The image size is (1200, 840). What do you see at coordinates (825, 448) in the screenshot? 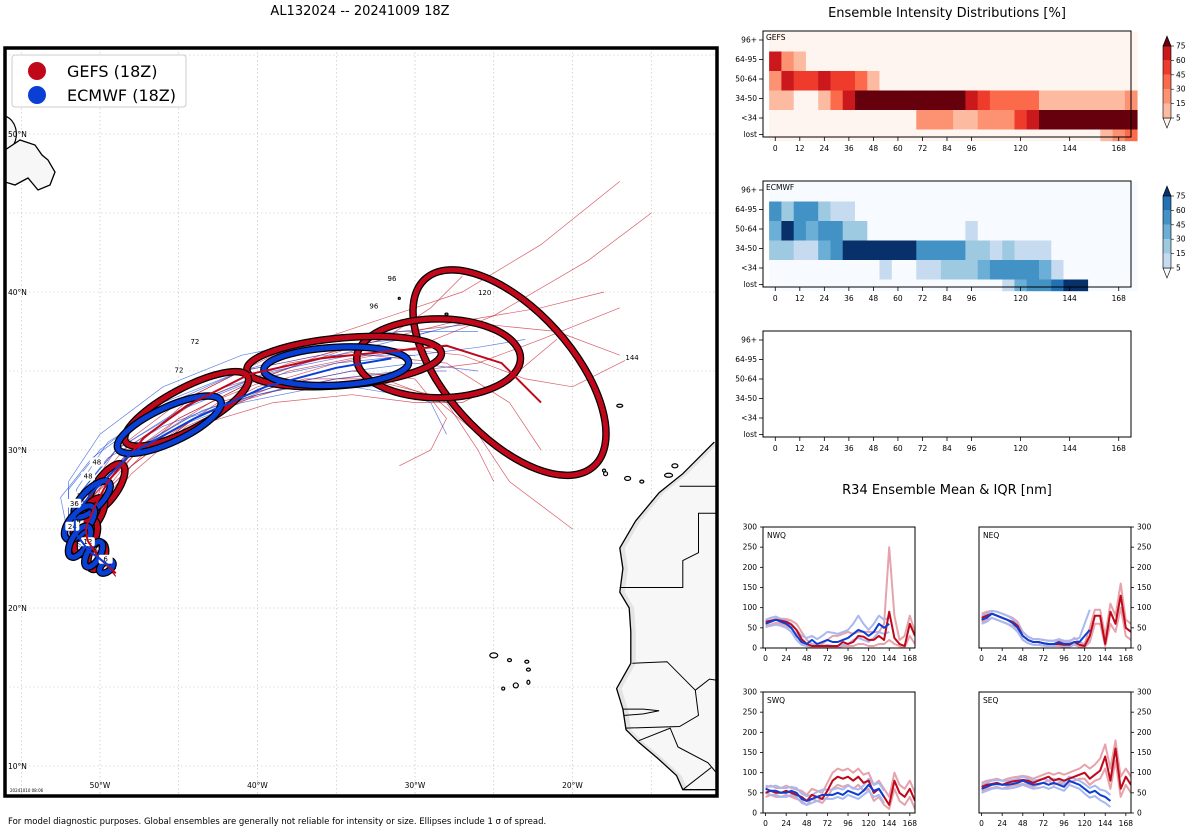
I see `blank-heatmap-xtick-label: 24` at bounding box center [825, 448].